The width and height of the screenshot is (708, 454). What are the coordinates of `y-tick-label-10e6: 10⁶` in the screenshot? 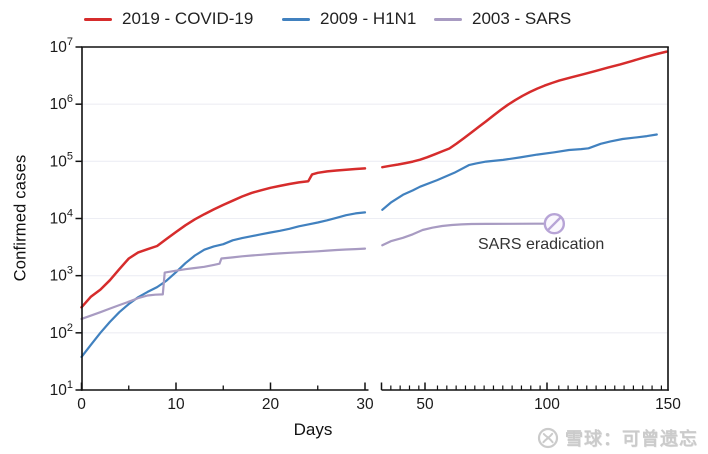 It's located at (61, 103).